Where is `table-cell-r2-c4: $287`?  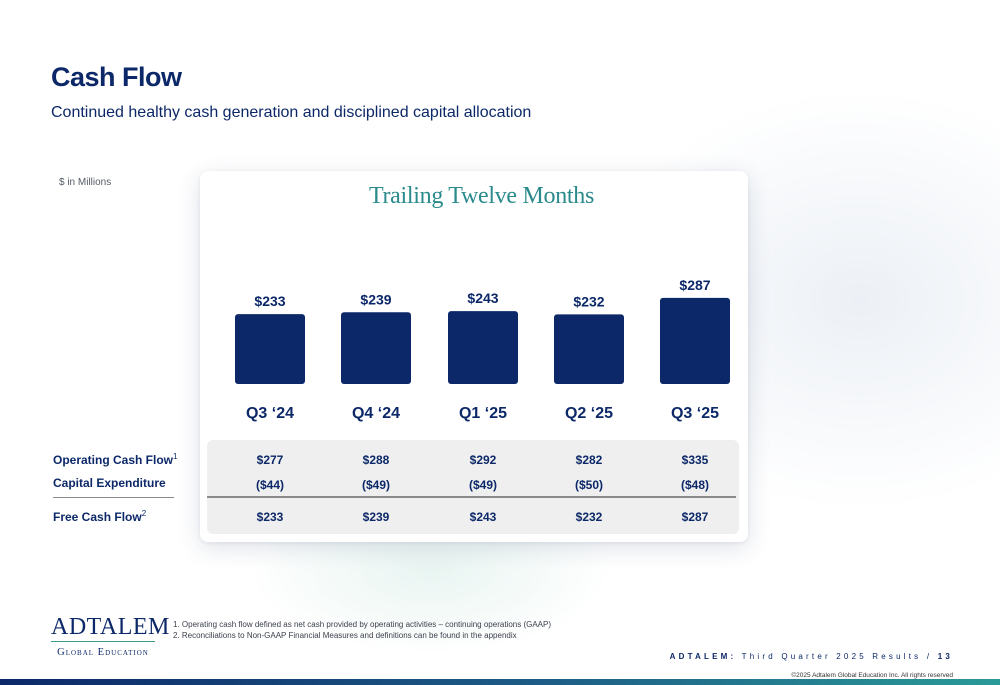
table-cell-r2-c4: $287 is located at coordinates (695, 517).